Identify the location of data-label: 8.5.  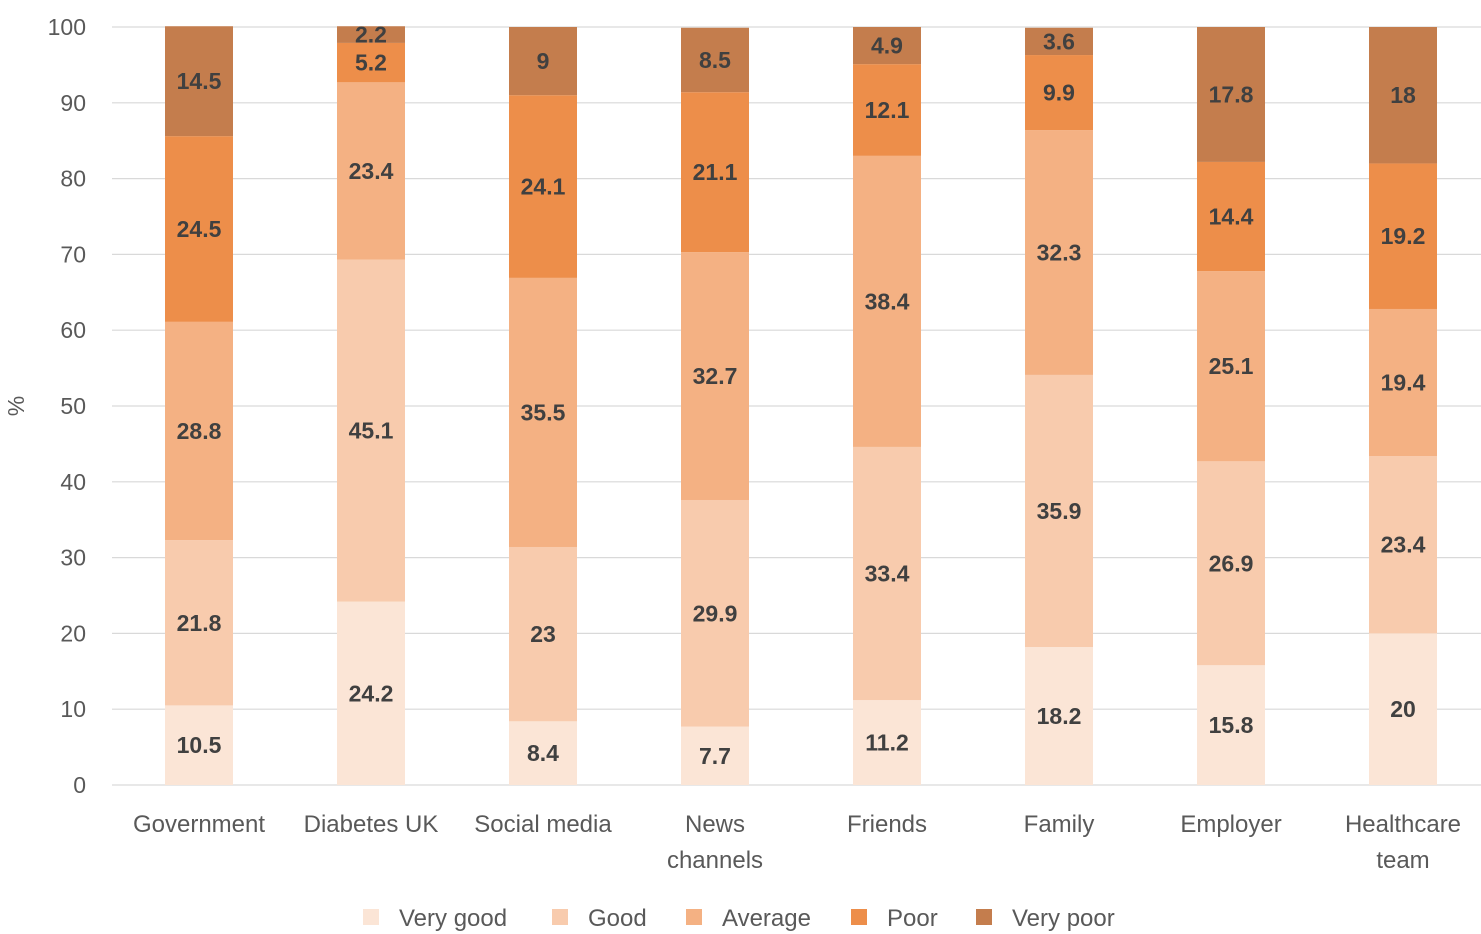
(715, 60).